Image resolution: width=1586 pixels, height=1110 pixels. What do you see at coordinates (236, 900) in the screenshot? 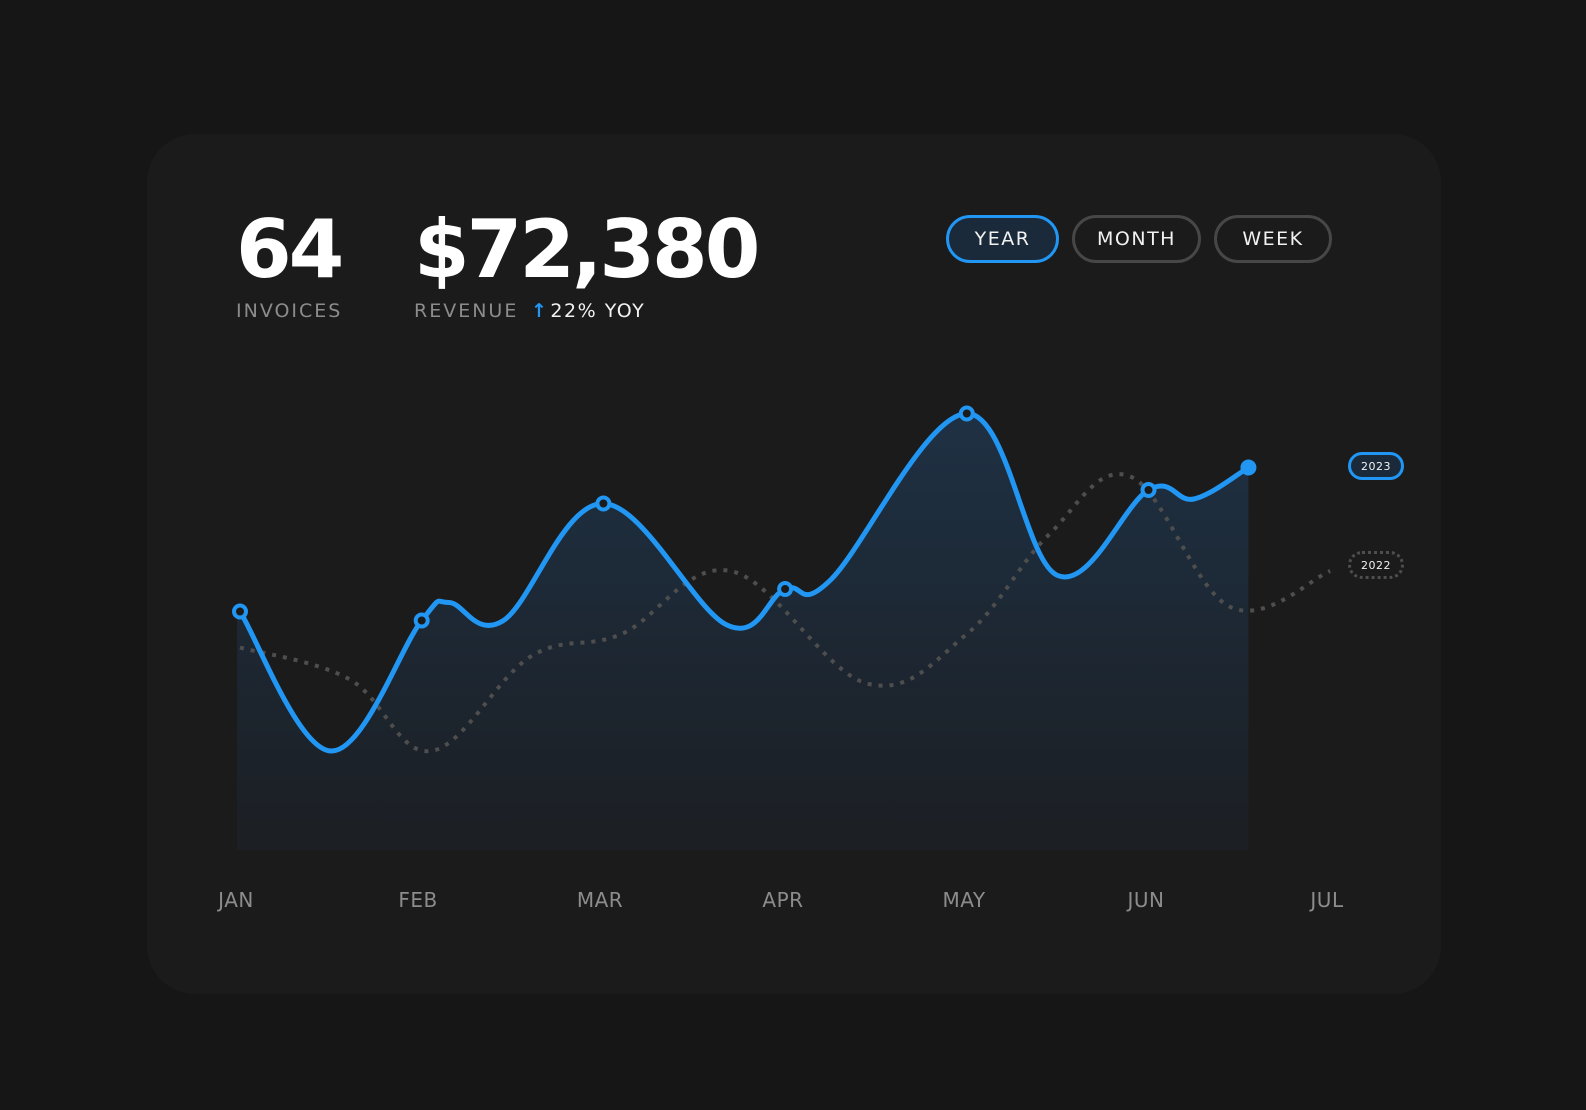
I see `x-label-jan: JAN` at bounding box center [236, 900].